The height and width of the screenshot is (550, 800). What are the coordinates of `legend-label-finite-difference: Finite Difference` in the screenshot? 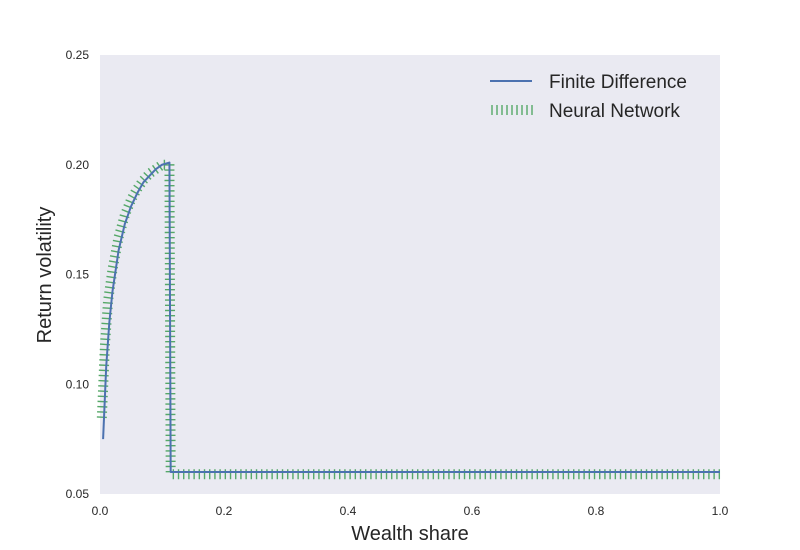 It's located at (618, 82).